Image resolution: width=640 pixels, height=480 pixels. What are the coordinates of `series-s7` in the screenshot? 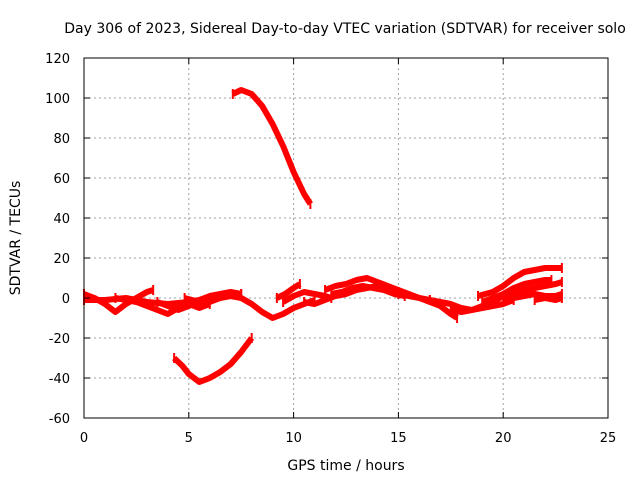 It's located at (307, 297).